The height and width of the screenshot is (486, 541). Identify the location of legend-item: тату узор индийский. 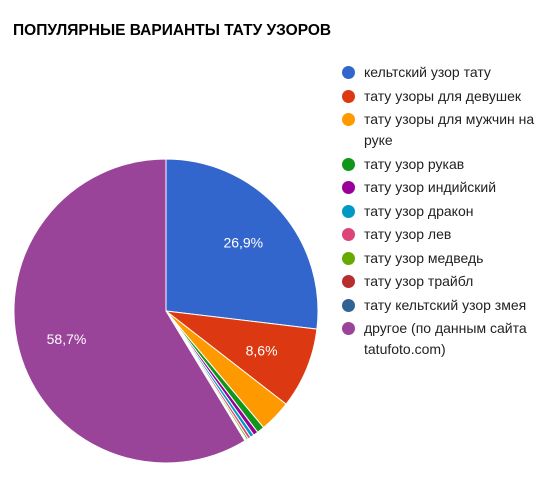
(439, 187).